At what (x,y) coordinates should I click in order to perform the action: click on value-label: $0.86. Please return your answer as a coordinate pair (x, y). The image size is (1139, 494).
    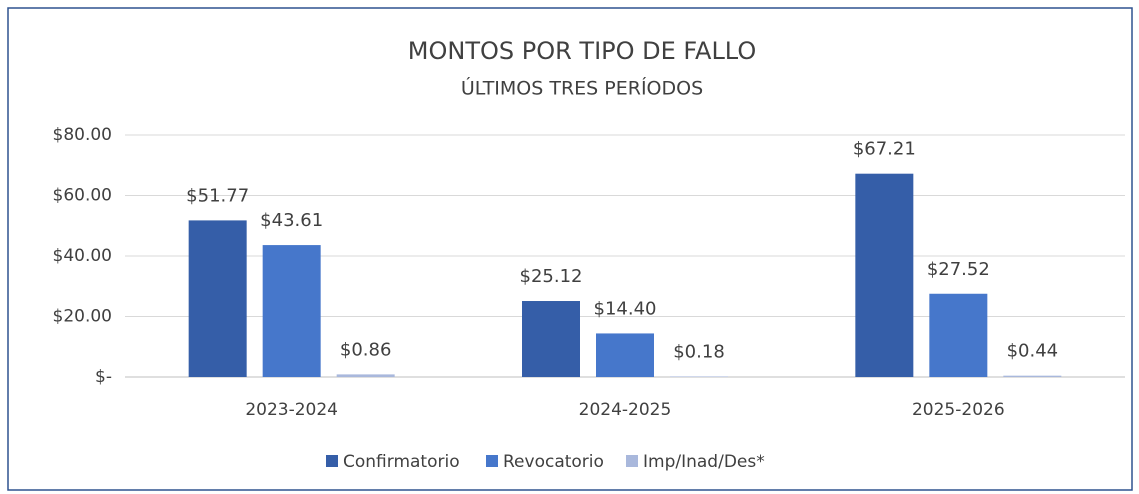
    Looking at the image, I should click on (366, 349).